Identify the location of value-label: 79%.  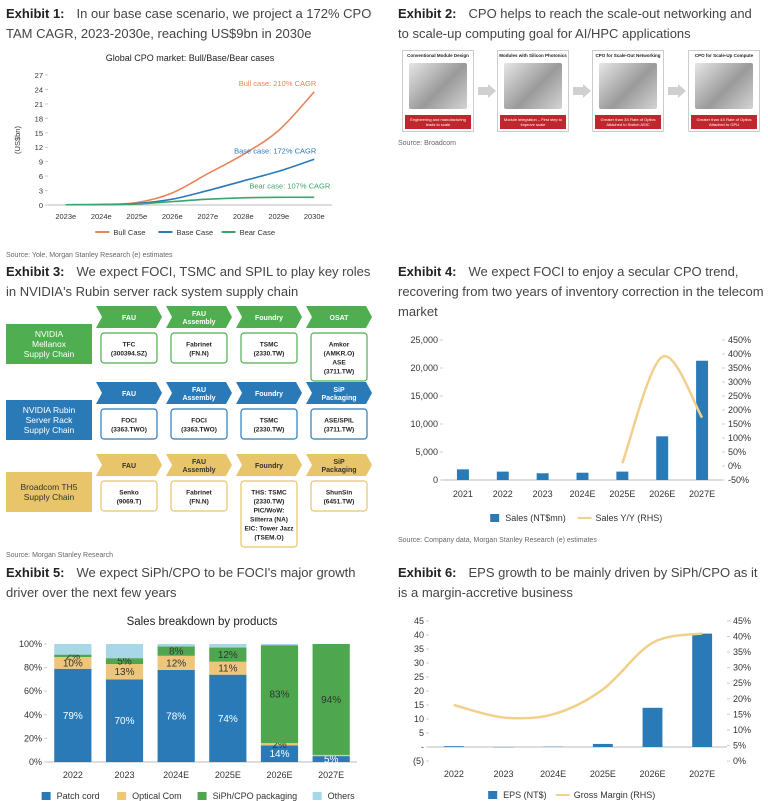
(73, 716).